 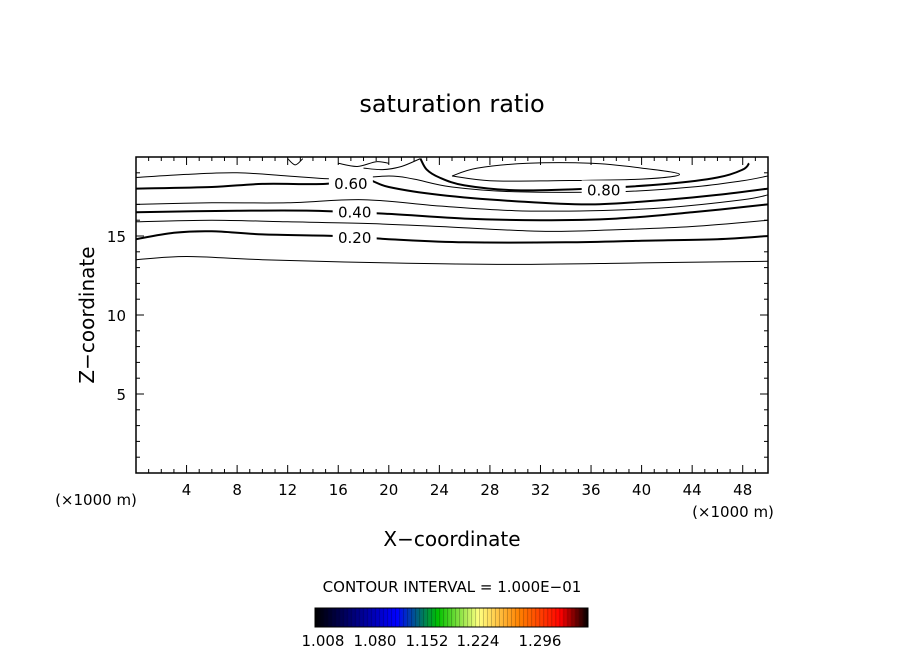 I want to click on contour-interval-label: CONTOUR INTERVAL = 1.000E−01, so click(x=452, y=587).